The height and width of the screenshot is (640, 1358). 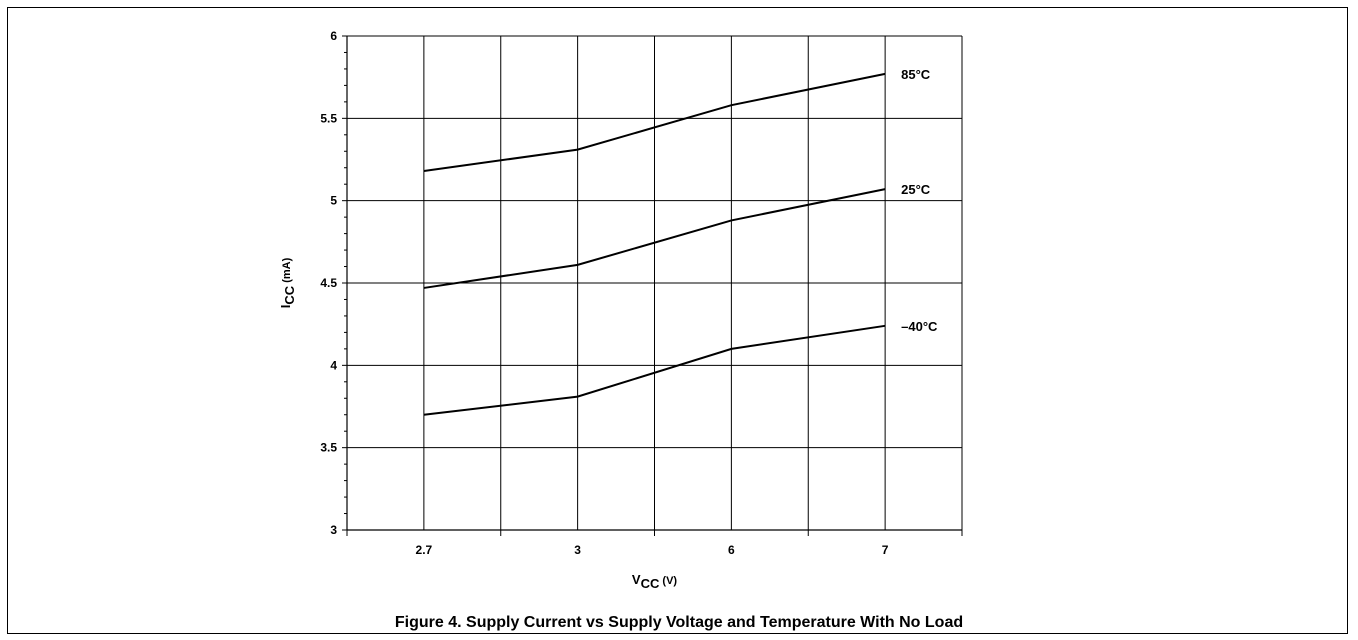 I want to click on y-tick-label: 5.5, so click(x=328, y=118).